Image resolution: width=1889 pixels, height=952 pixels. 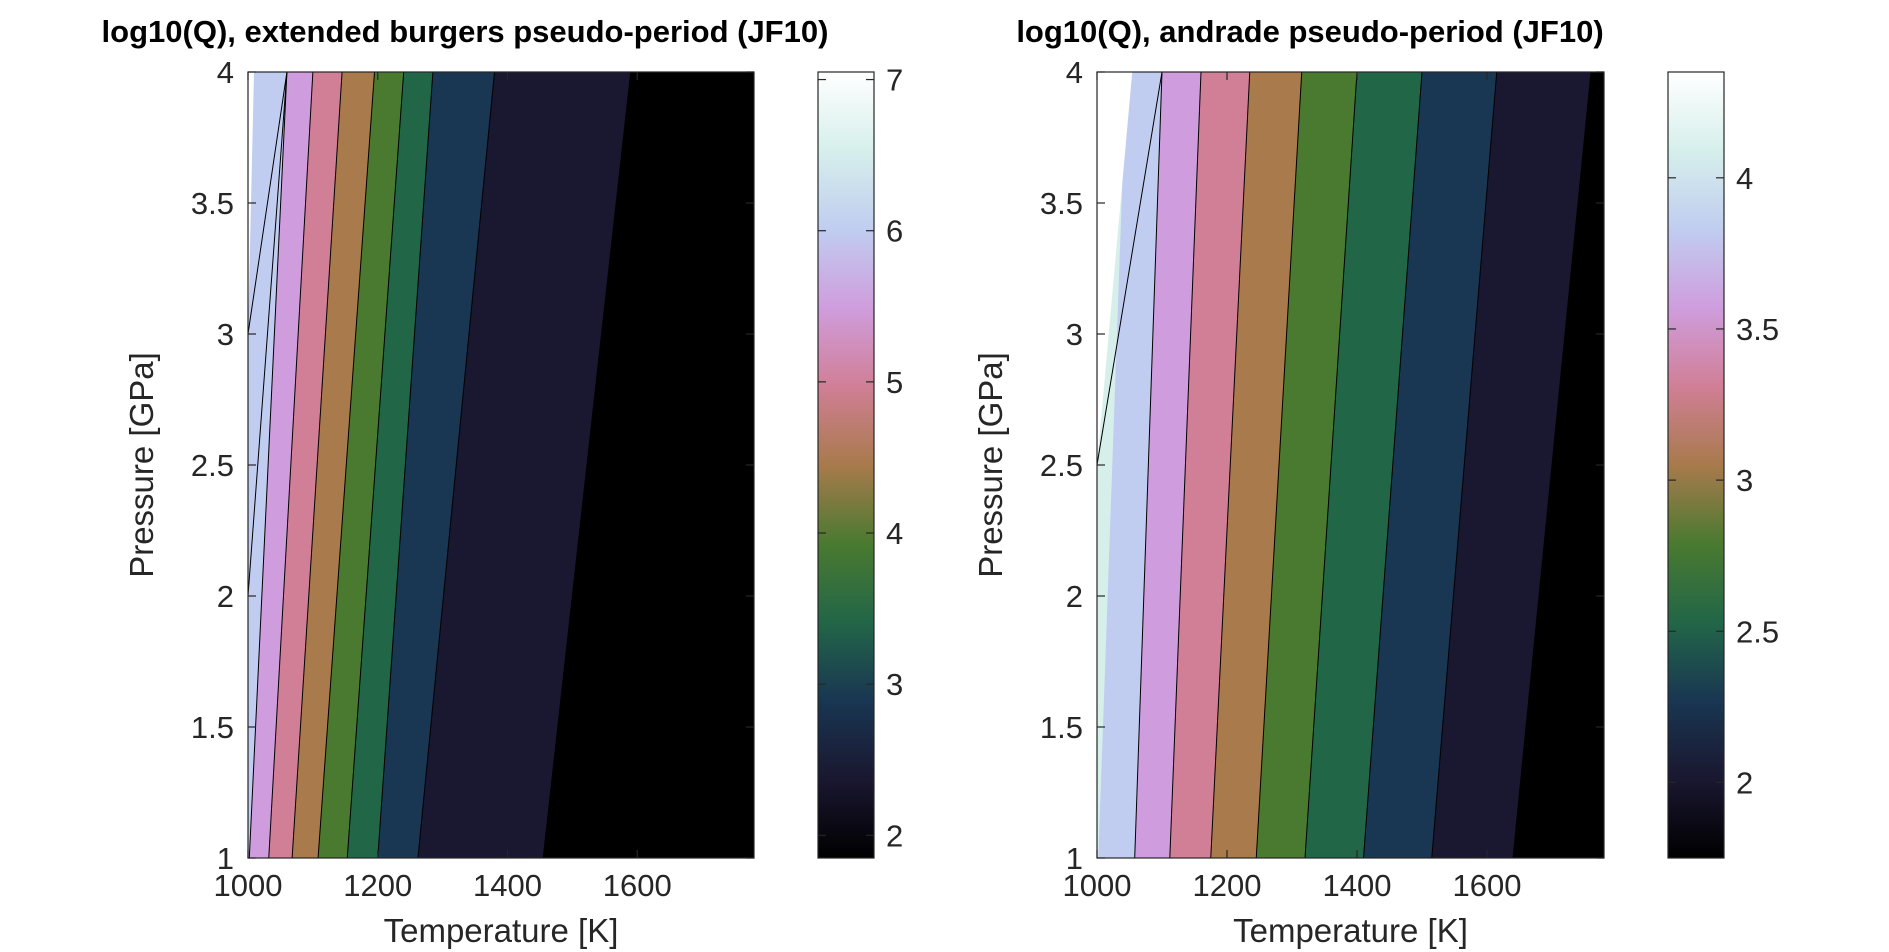 What do you see at coordinates (894, 231) in the screenshot?
I see `colorbar-tick-label: 6` at bounding box center [894, 231].